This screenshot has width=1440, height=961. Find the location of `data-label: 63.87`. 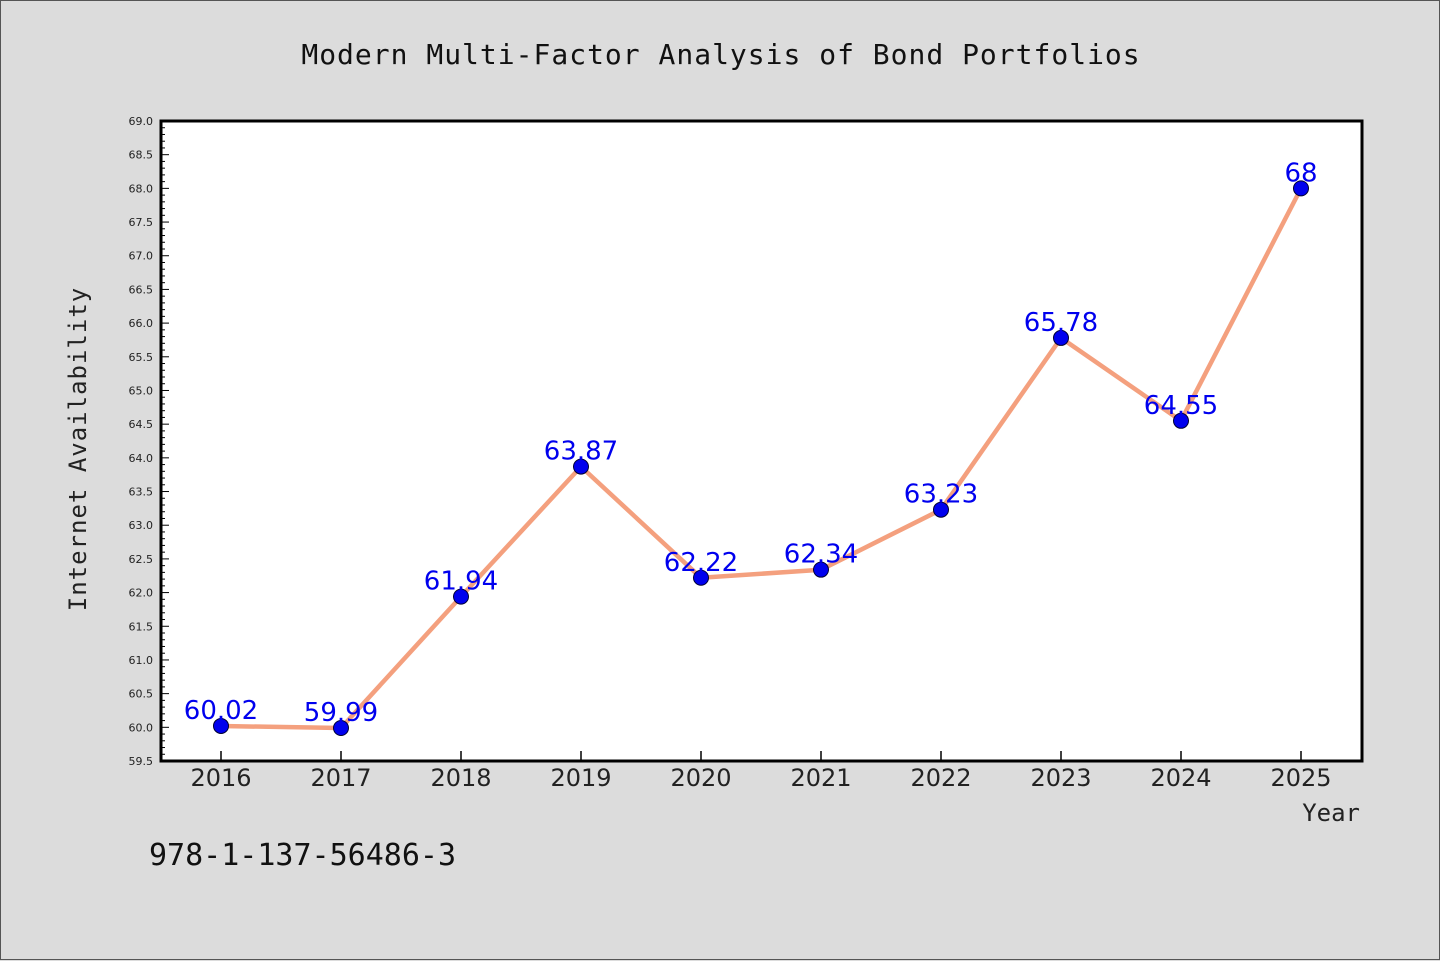

data-label: 63.87 is located at coordinates (581, 452).